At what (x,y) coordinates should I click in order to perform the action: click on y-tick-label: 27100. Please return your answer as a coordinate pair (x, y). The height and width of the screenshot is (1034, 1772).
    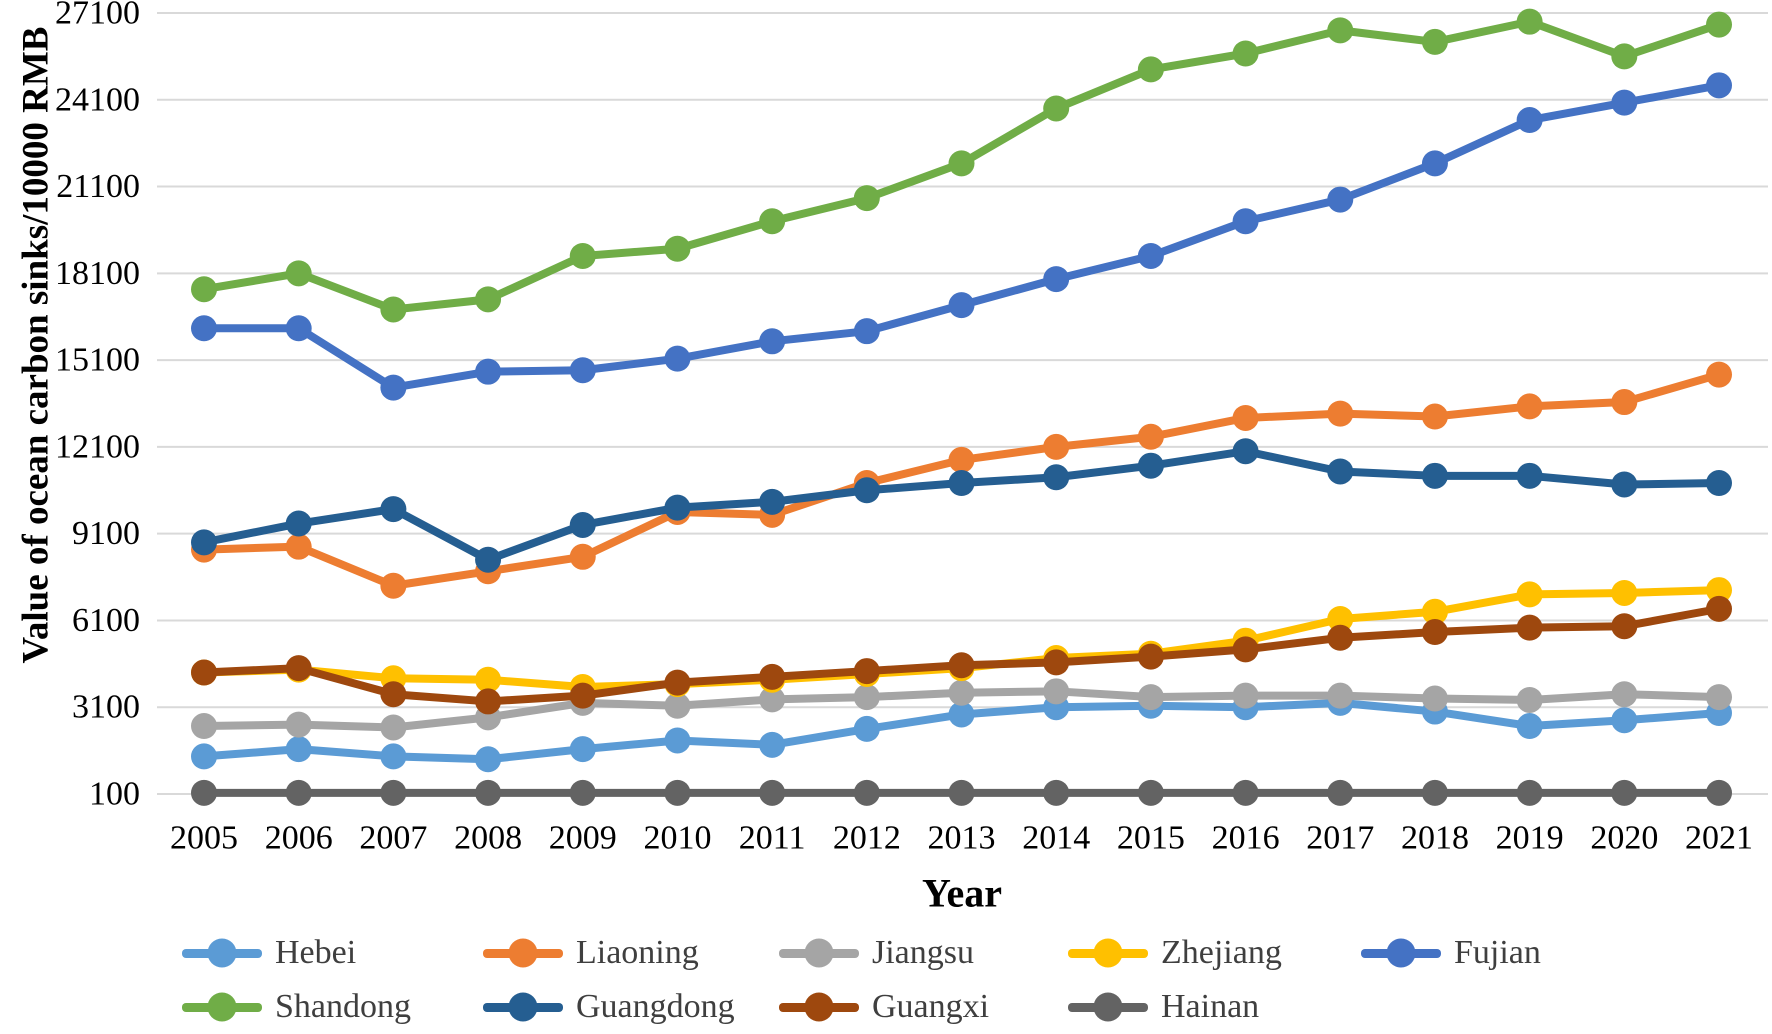
    Looking at the image, I should click on (97, 16).